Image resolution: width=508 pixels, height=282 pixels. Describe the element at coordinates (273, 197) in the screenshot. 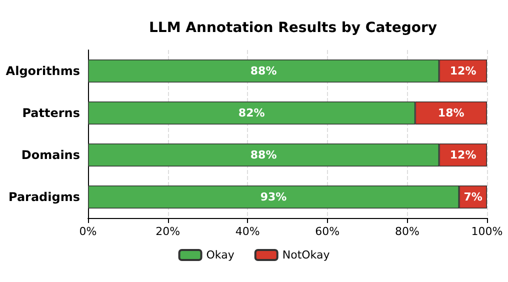

I see `data-label: 93%` at that location.